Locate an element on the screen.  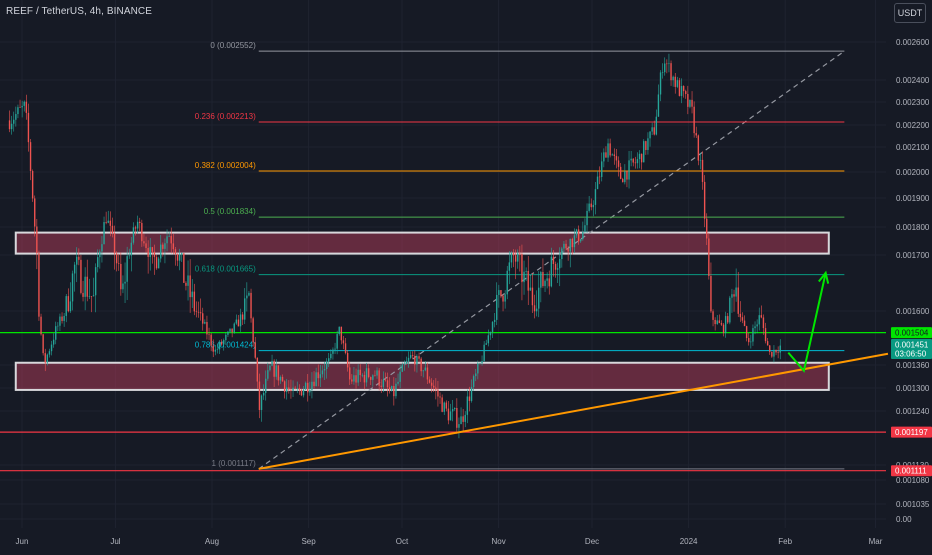
time-axis-label: Sep is located at coordinates (308, 541).